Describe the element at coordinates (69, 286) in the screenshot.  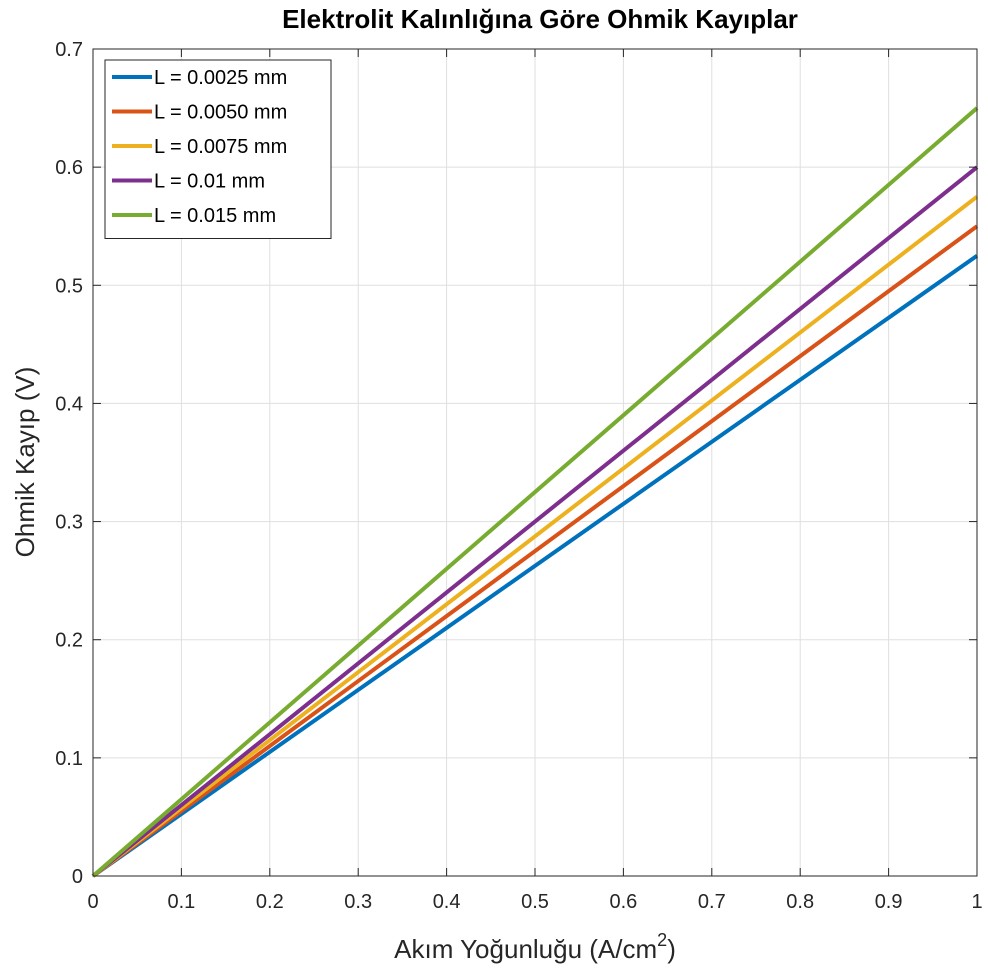
I see `y-tick-label: 0.5` at that location.